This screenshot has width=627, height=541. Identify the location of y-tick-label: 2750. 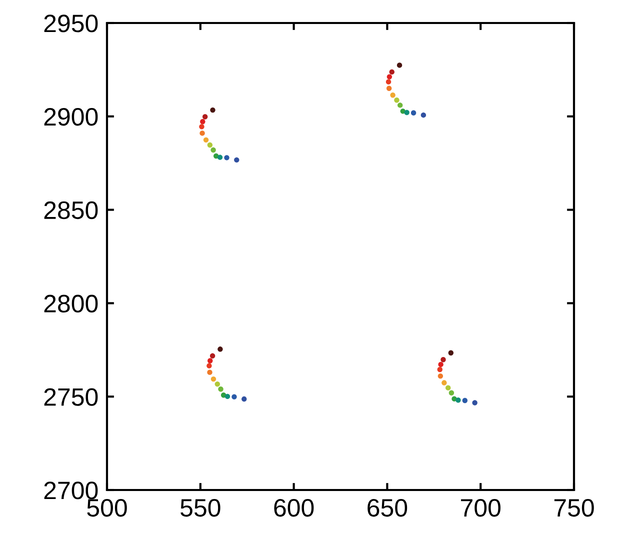
(71, 397).